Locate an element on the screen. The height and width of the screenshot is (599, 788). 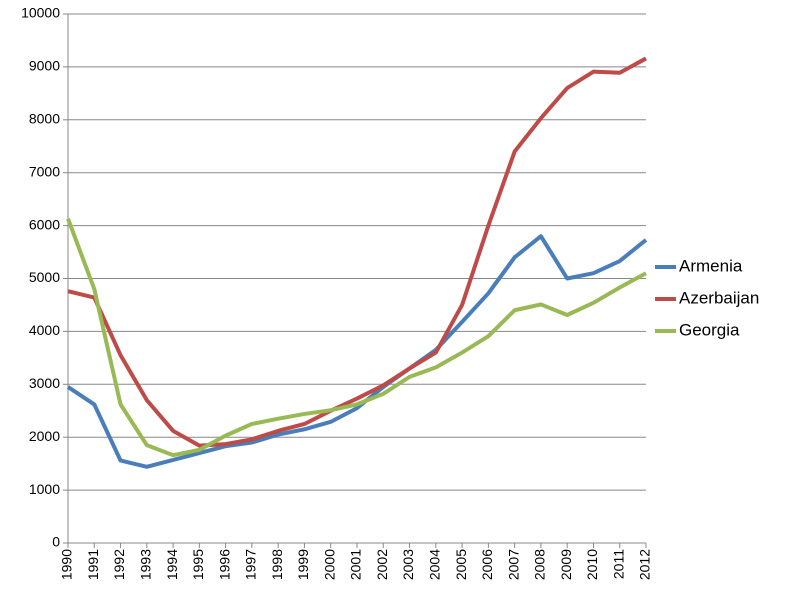
x-tick-label: 1991 is located at coordinates (93, 564).